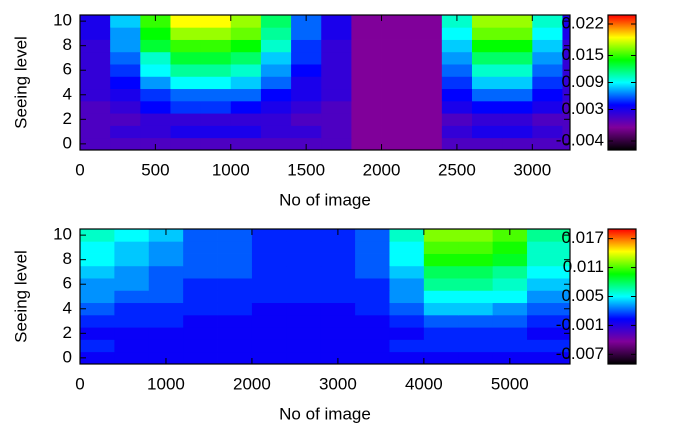 This screenshot has height=425, width=676. Describe the element at coordinates (67, 332) in the screenshot. I see `y-tick-label: 2` at that location.